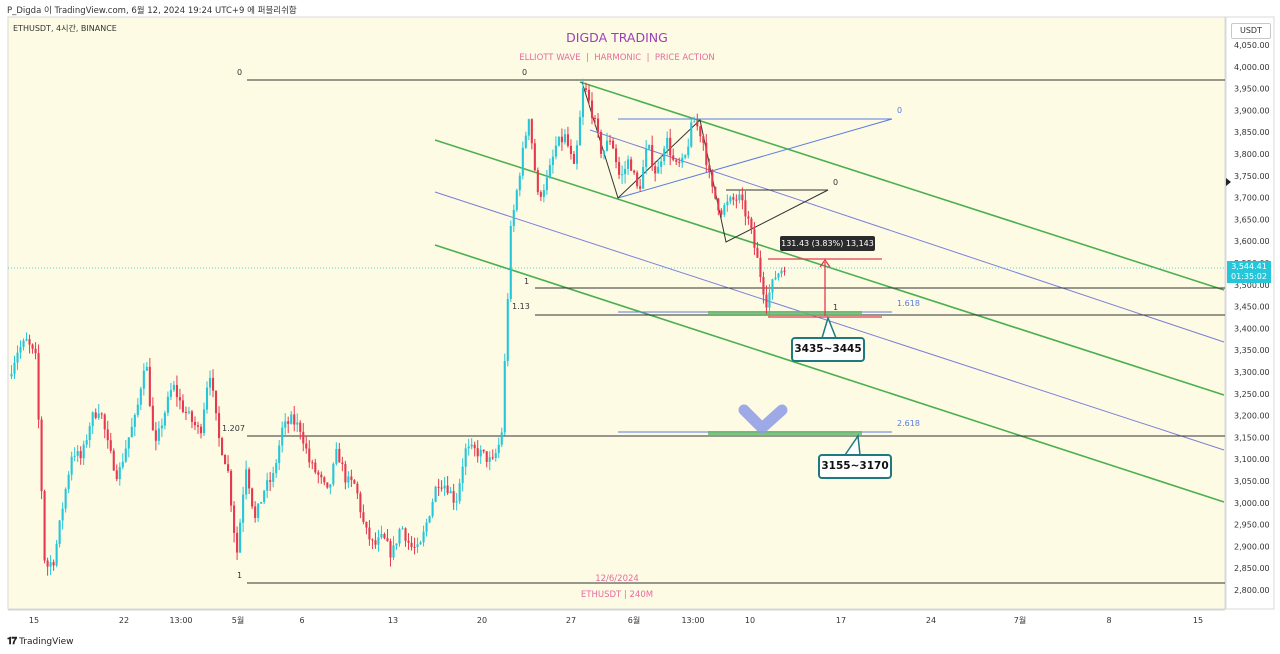 This screenshot has width=1280, height=654. What do you see at coordinates (1251, 31) in the screenshot?
I see `currency-selector: USDT` at bounding box center [1251, 31].